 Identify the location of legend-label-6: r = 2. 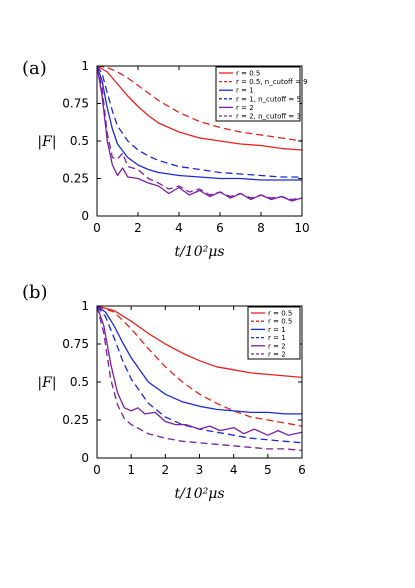
(277, 355).